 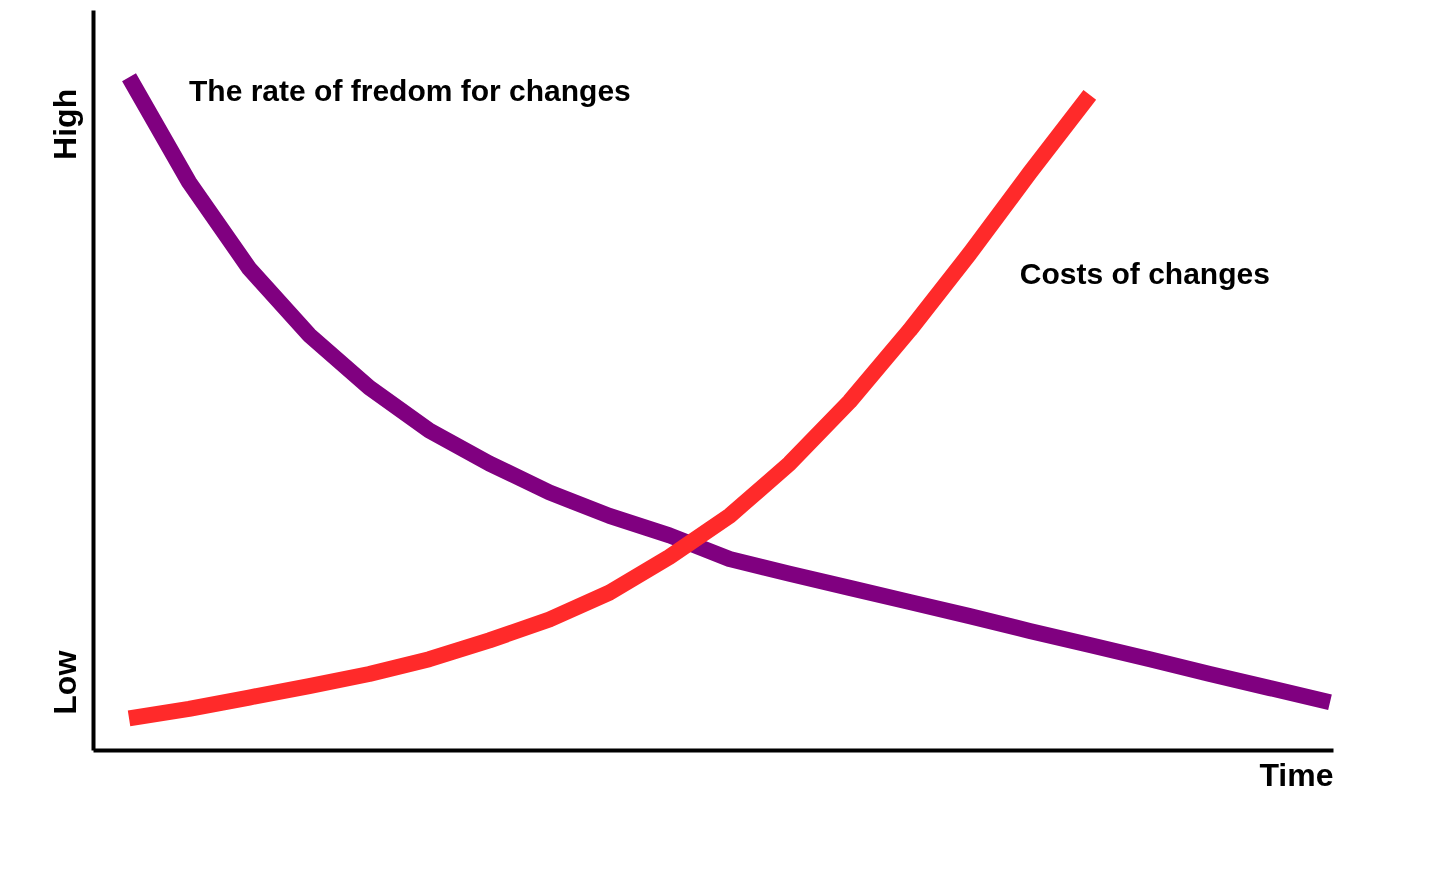 What do you see at coordinates (65, 682) in the screenshot?
I see `text: Low` at bounding box center [65, 682].